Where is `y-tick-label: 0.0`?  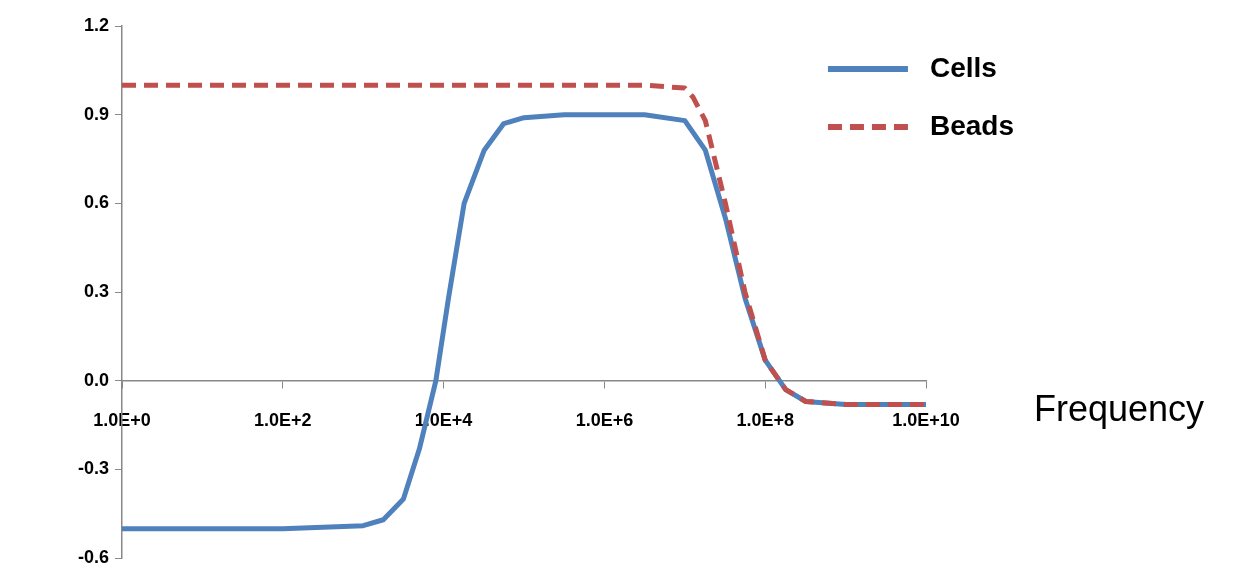
y-tick-label: 0.0 is located at coordinates (96, 379).